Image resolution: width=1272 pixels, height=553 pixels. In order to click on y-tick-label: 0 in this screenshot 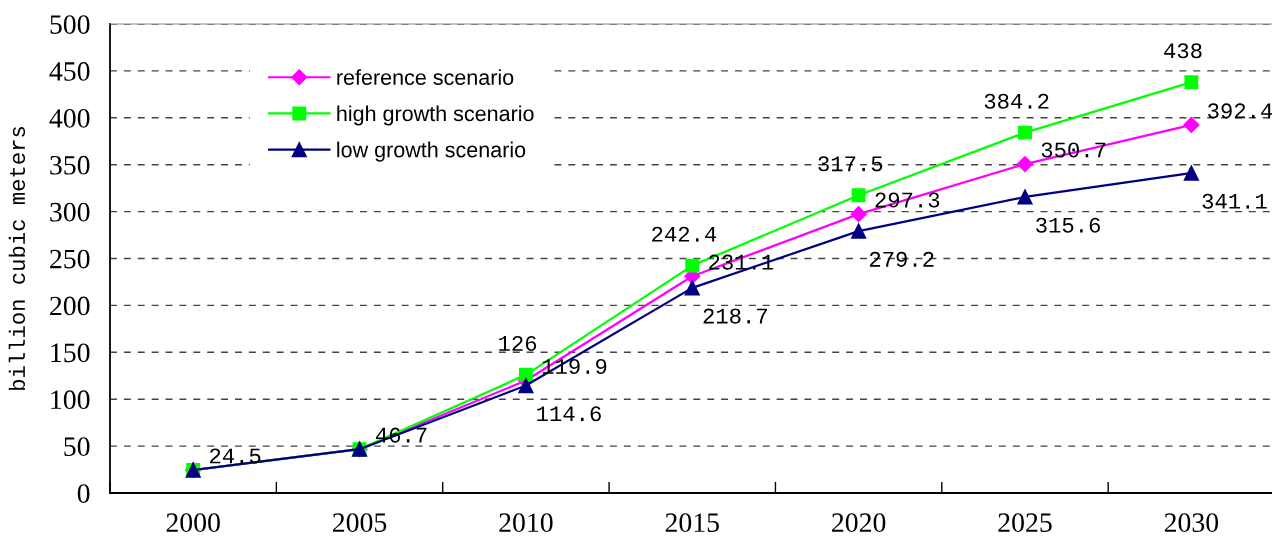, I will do `click(83, 493)`.